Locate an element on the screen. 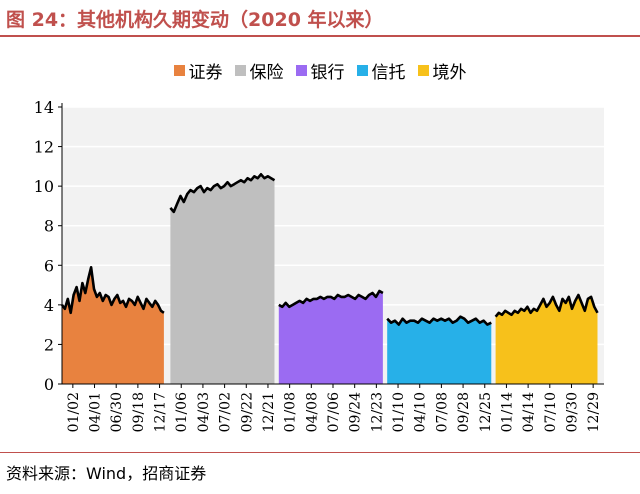  x-tick-label: 12/29 is located at coordinates (594, 412).